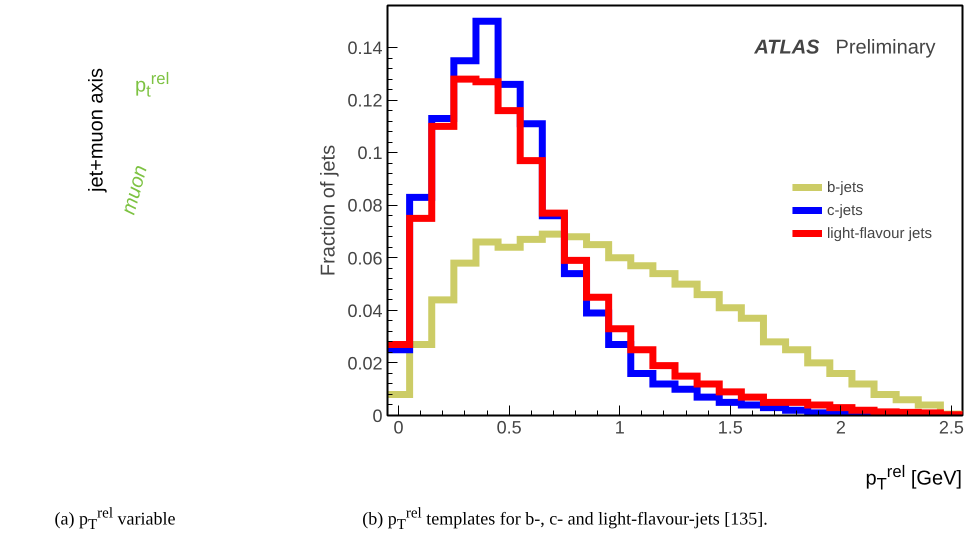 The height and width of the screenshot is (540, 969). Describe the element at coordinates (509, 428) in the screenshot. I see `x-tick-label: 0.5` at that location.